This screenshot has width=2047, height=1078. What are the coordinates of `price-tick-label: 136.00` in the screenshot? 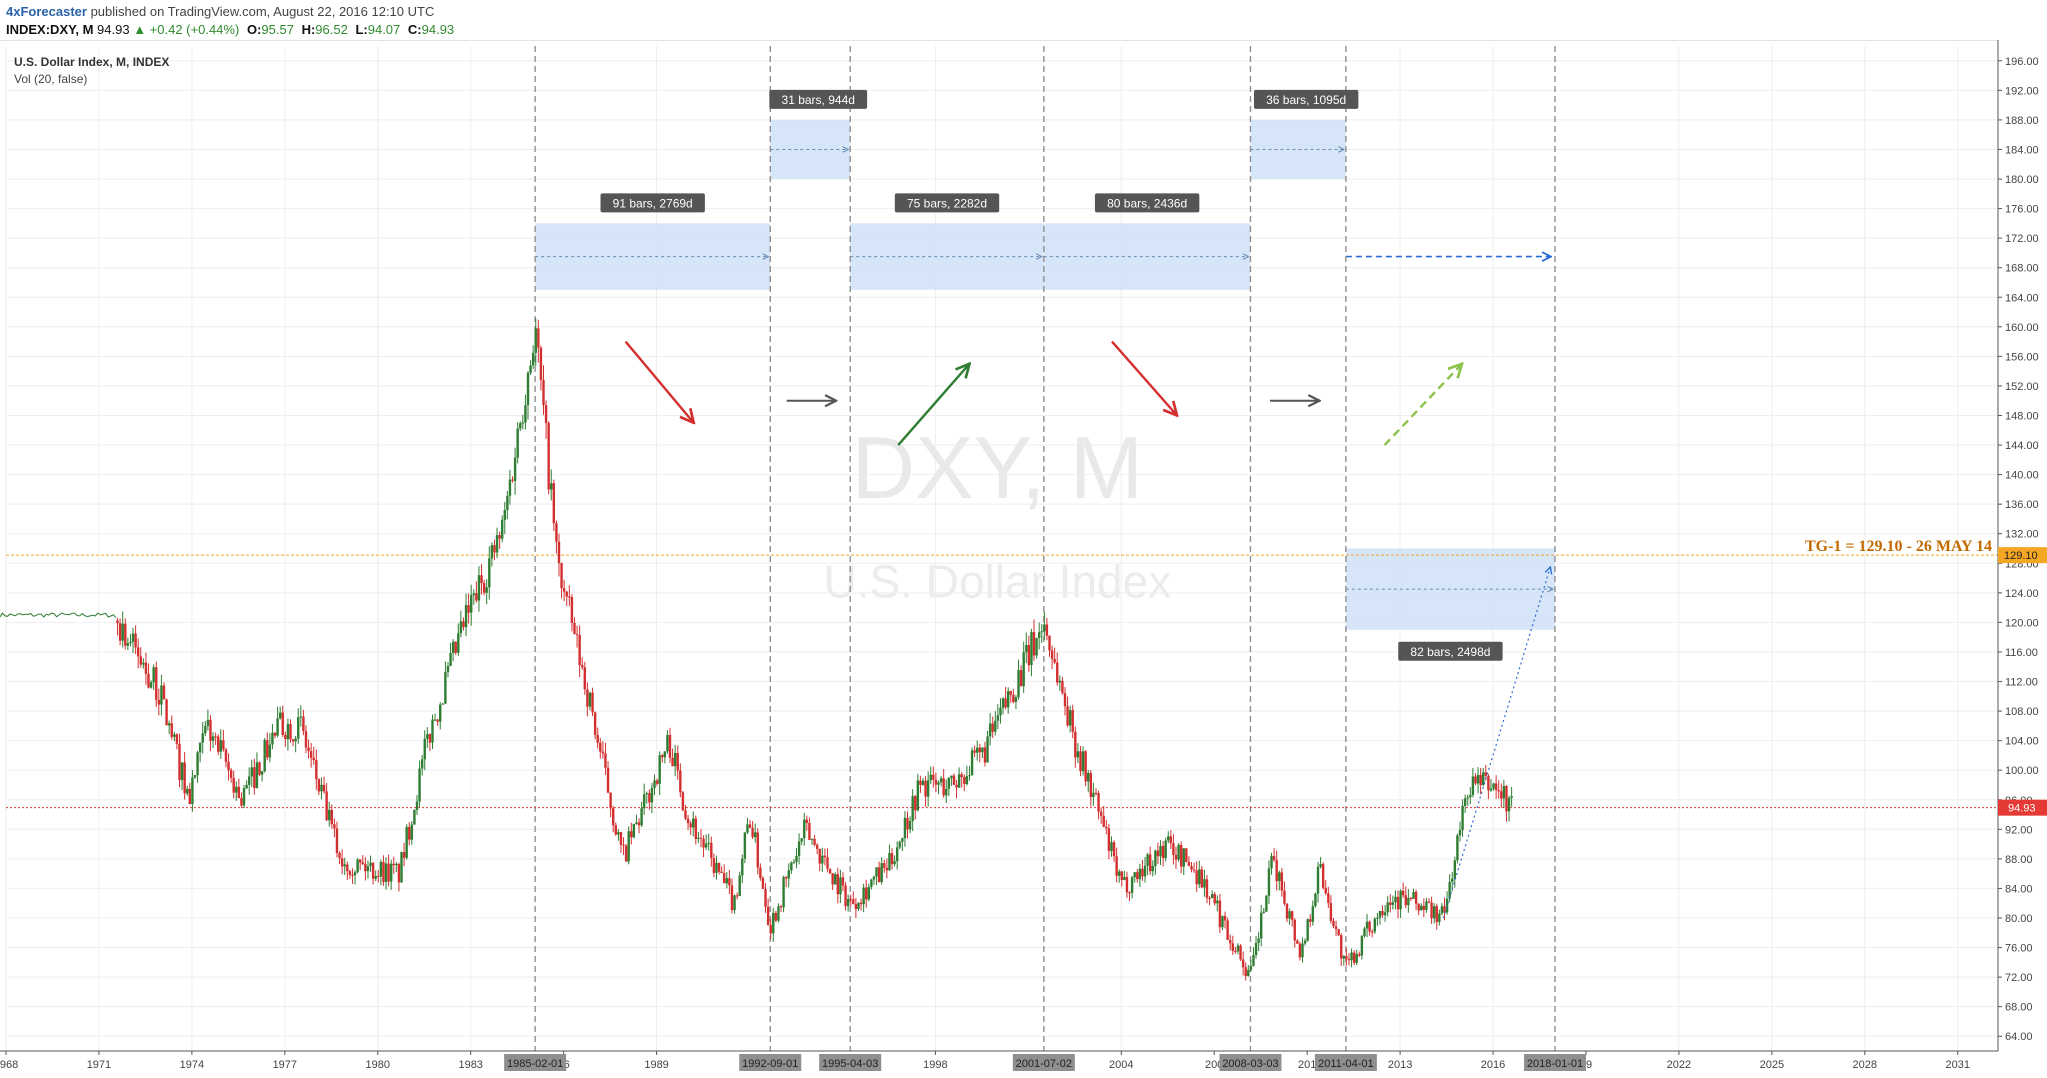 It's located at (2022, 505).